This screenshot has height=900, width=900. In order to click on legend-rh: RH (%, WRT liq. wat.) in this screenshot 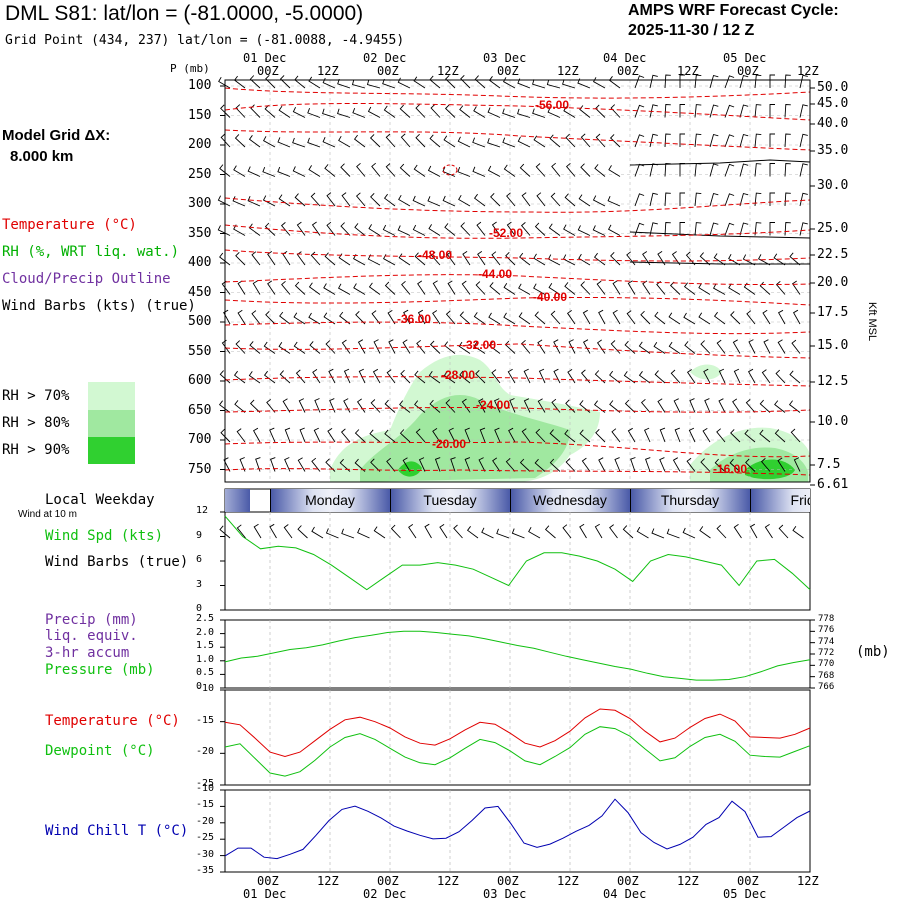, I will do `click(91, 252)`.